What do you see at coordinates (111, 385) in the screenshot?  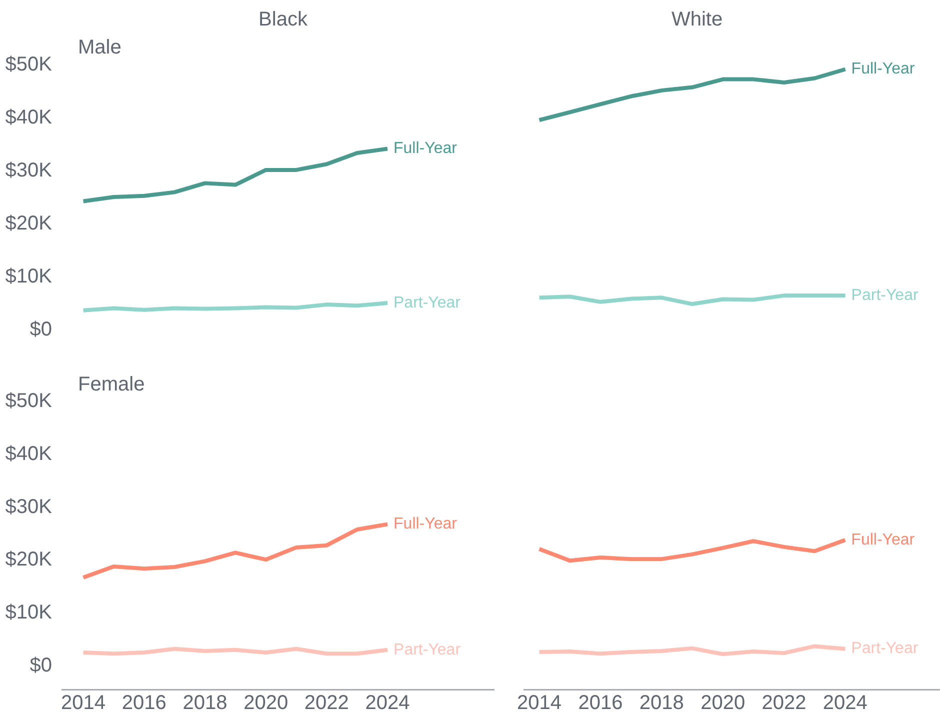 I see `chart-subtitle: Female` at bounding box center [111, 385].